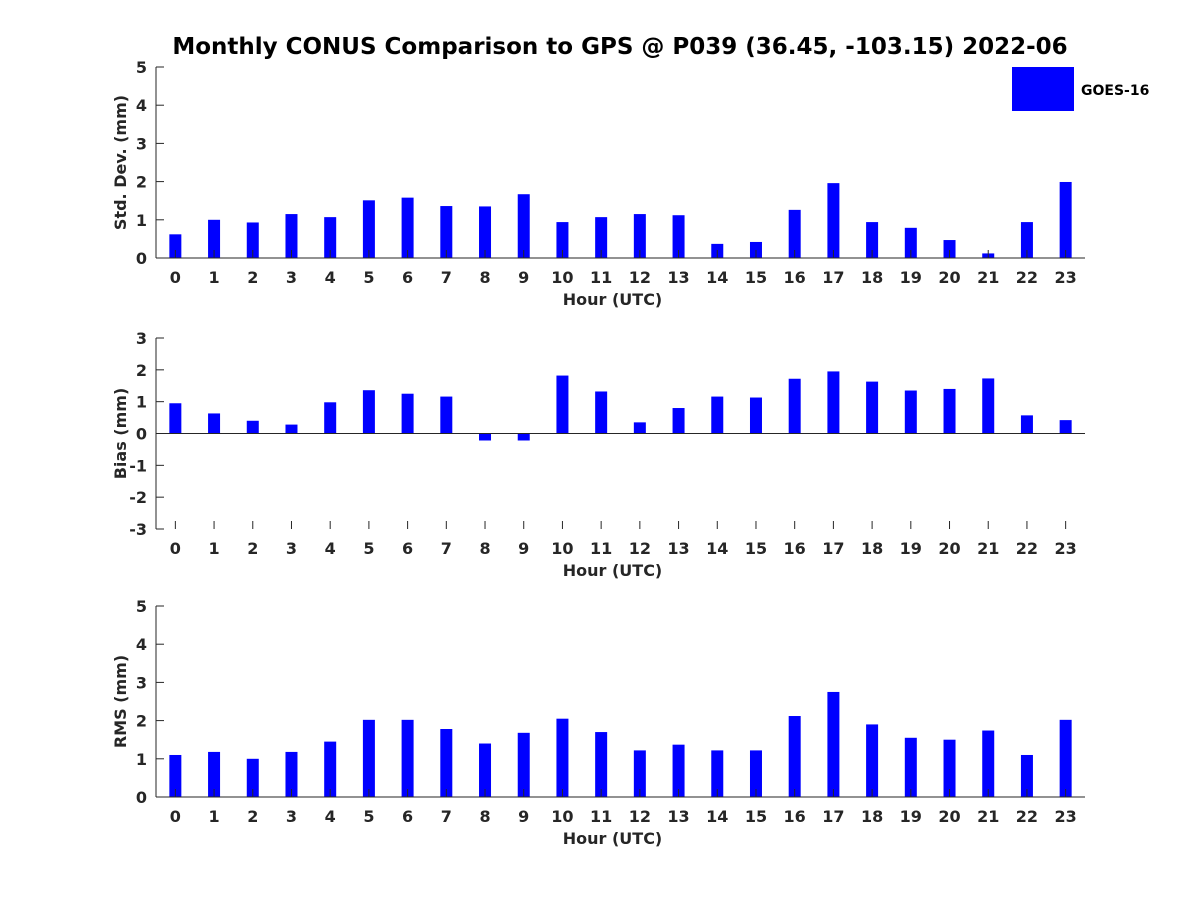  What do you see at coordinates (141, 143) in the screenshot?
I see `y-tick-label: 3` at bounding box center [141, 143].